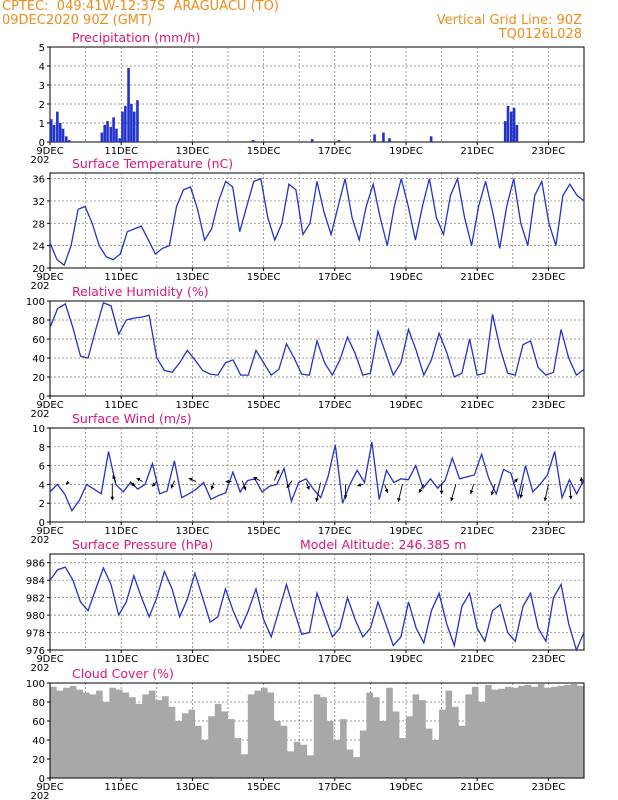 This screenshot has width=618, height=800. I want to click on temp-xtick-label: 11DEC, so click(121, 277).